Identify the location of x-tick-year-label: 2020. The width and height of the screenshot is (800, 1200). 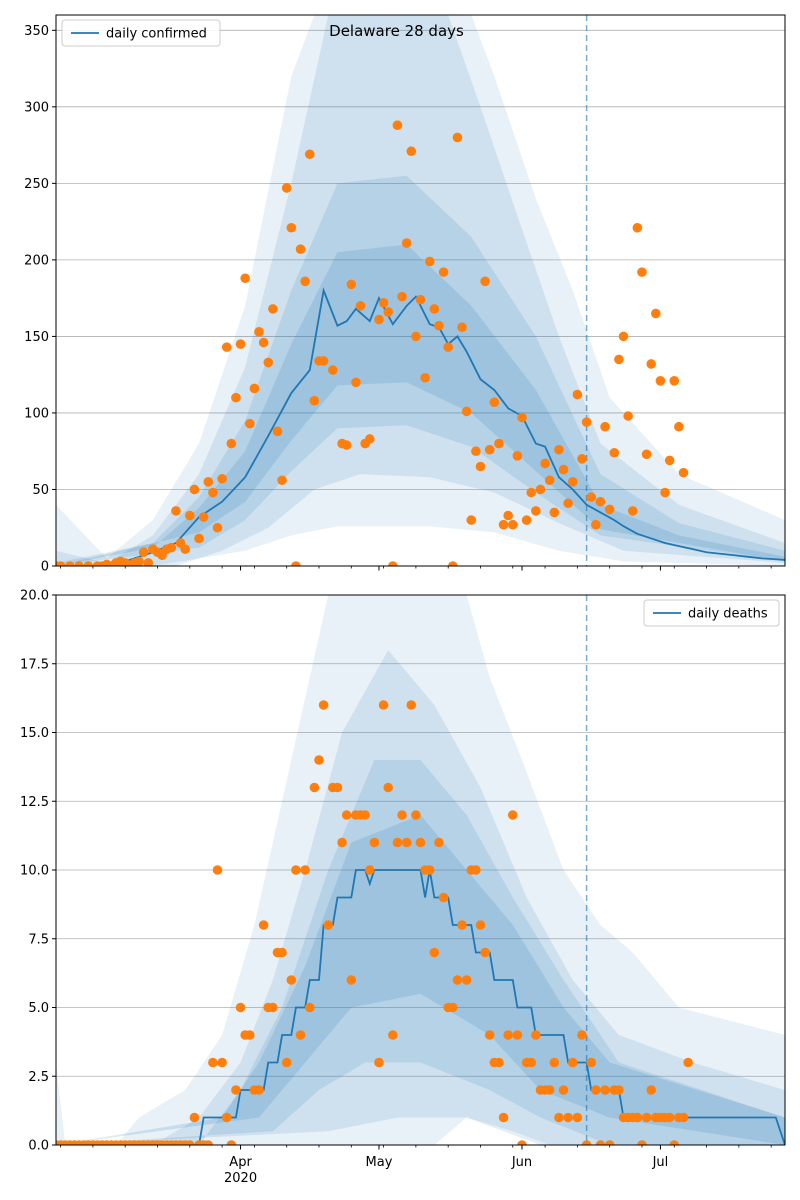
(240, 1178).